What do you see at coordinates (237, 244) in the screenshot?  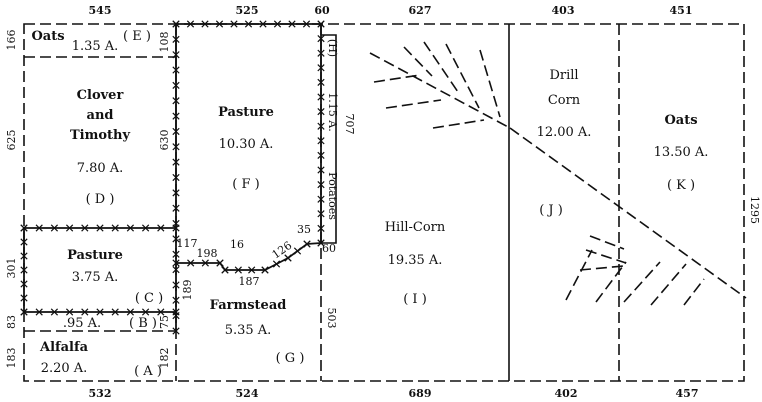 I see `dimension-inner: 16` at bounding box center [237, 244].